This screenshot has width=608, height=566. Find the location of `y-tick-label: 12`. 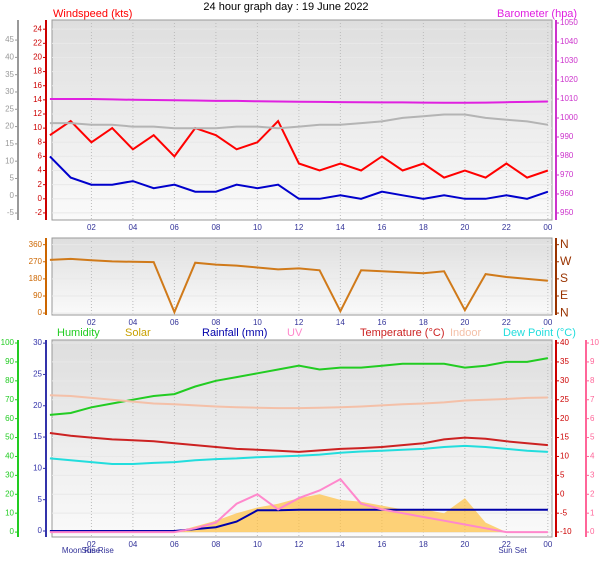

y-tick-label: 12 is located at coordinates (37, 113).